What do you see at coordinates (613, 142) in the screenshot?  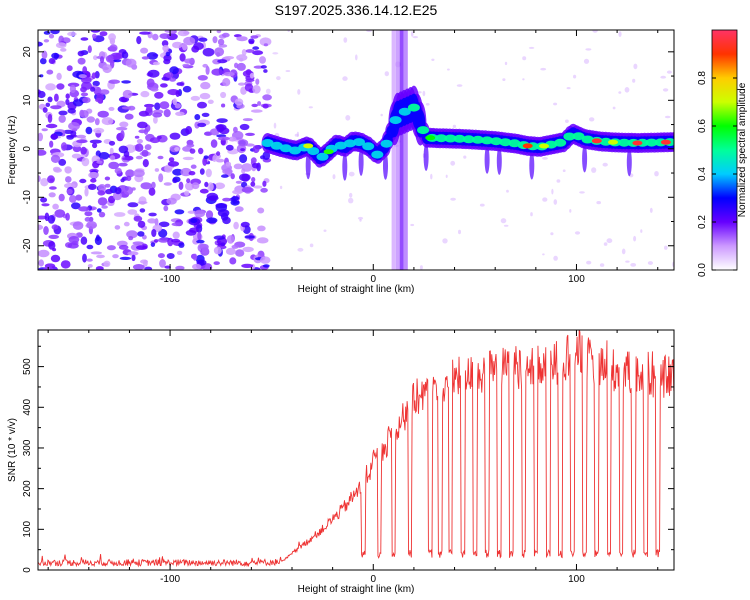 I see `heatmap-hotspot` at bounding box center [613, 142].